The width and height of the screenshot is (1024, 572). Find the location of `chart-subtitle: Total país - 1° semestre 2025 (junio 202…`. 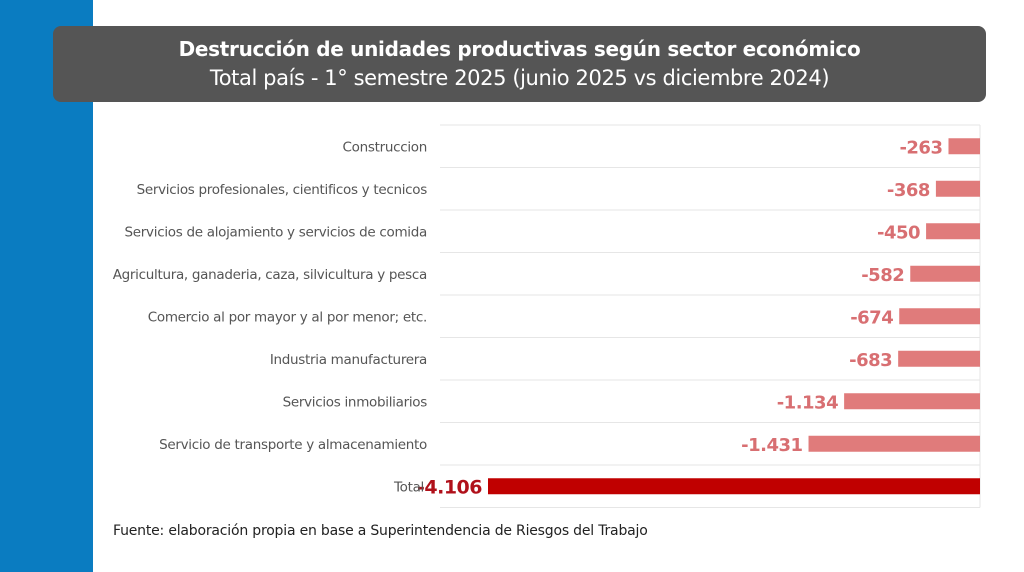

chart-subtitle: Total país - 1° semestre 2025 (junio 202… is located at coordinates (519, 78).